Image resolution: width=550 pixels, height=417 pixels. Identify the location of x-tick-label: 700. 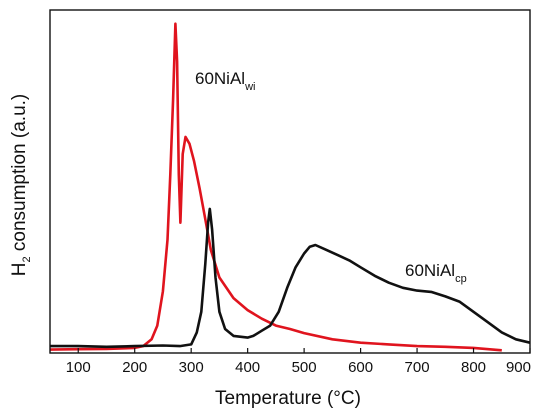
(417, 367).